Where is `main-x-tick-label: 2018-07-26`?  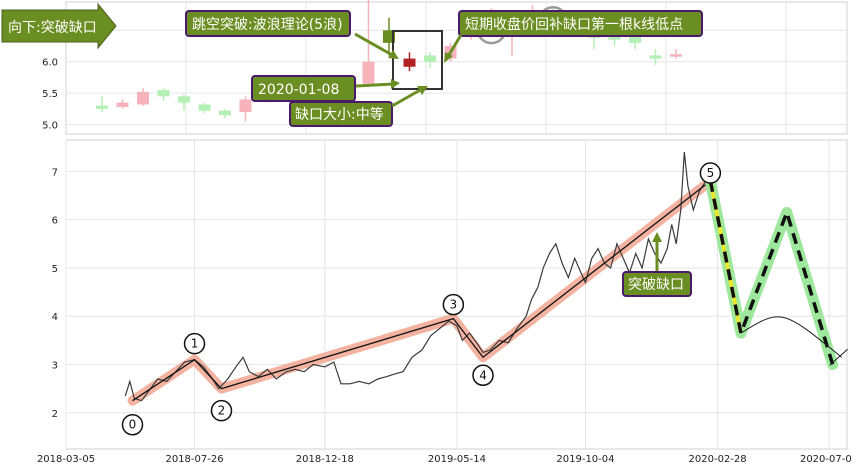 main-x-tick-label: 2018-07-26 is located at coordinates (194, 459).